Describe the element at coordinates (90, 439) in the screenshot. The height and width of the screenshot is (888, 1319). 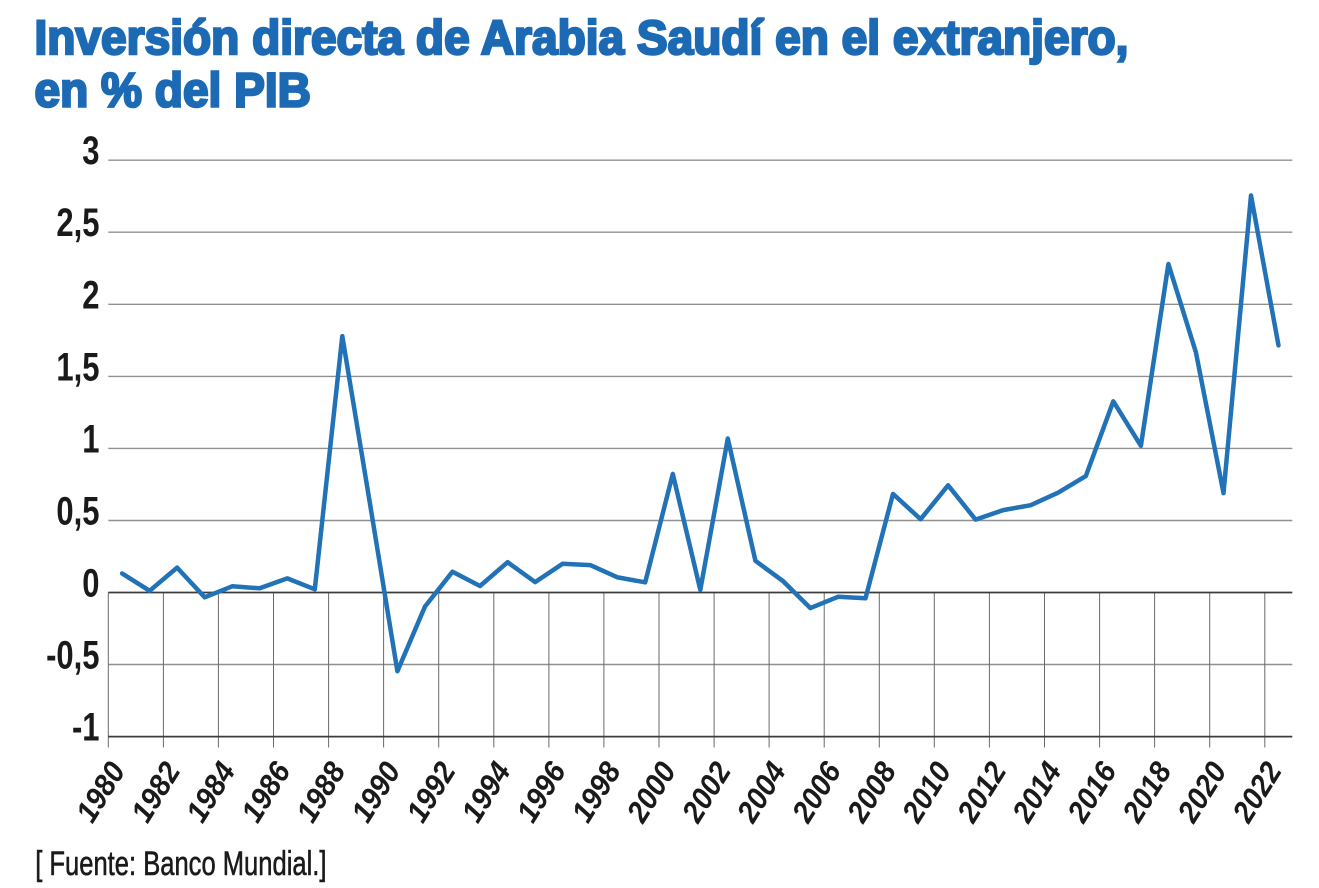
I see `svg-text: 1` at that location.